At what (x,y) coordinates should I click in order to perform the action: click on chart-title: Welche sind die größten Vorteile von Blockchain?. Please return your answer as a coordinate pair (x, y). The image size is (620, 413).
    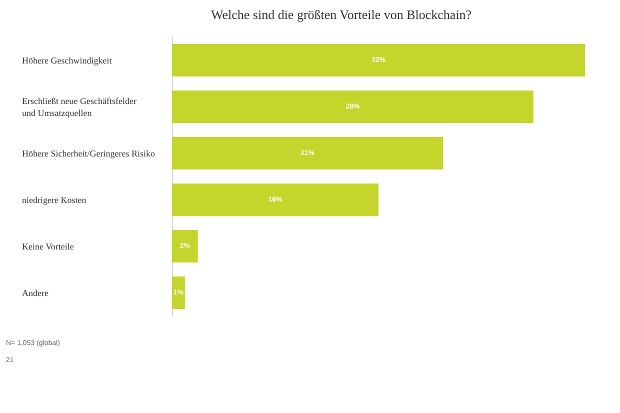
    Looking at the image, I should click on (341, 14).